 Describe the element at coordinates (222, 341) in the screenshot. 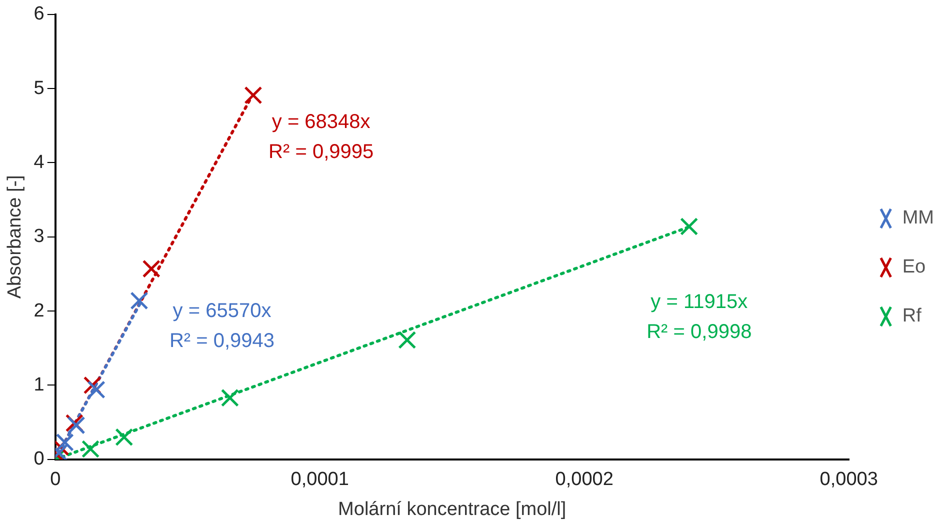

I see `annotation: R² = 0,9943` at that location.